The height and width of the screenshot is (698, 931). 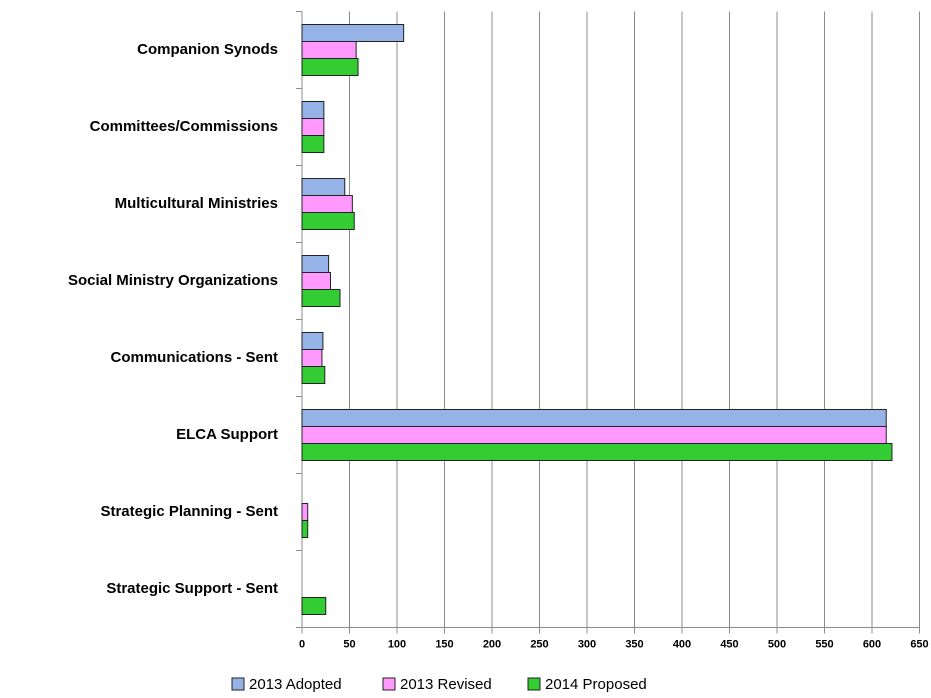 What do you see at coordinates (184, 126) in the screenshot?
I see `y-tick-label: Committees/Commissions` at bounding box center [184, 126].